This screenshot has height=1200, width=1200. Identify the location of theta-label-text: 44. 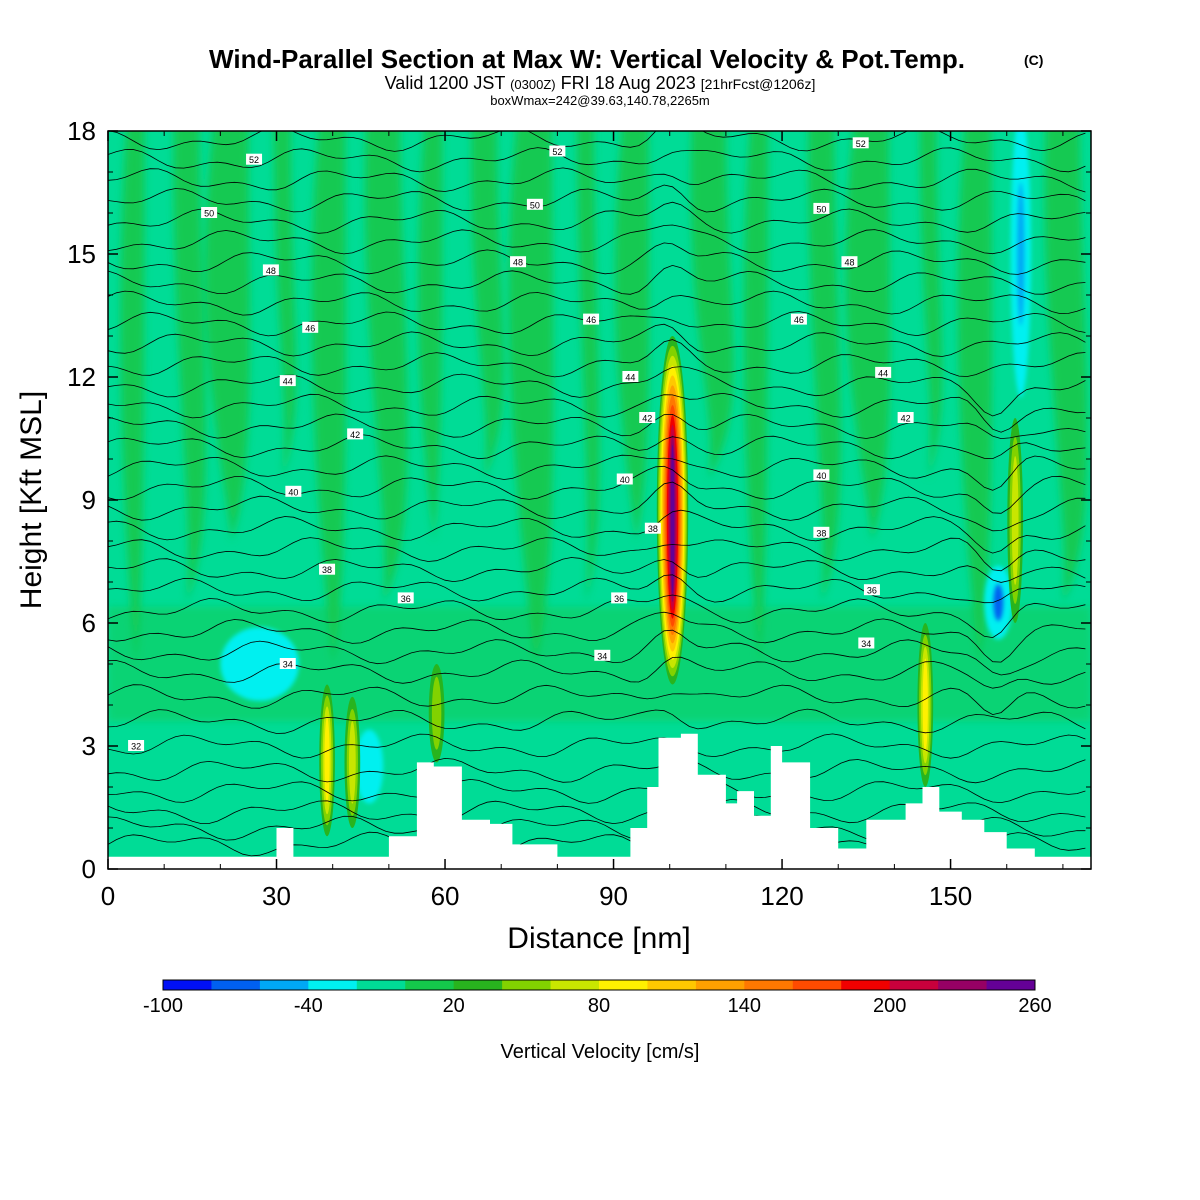
(883, 373).